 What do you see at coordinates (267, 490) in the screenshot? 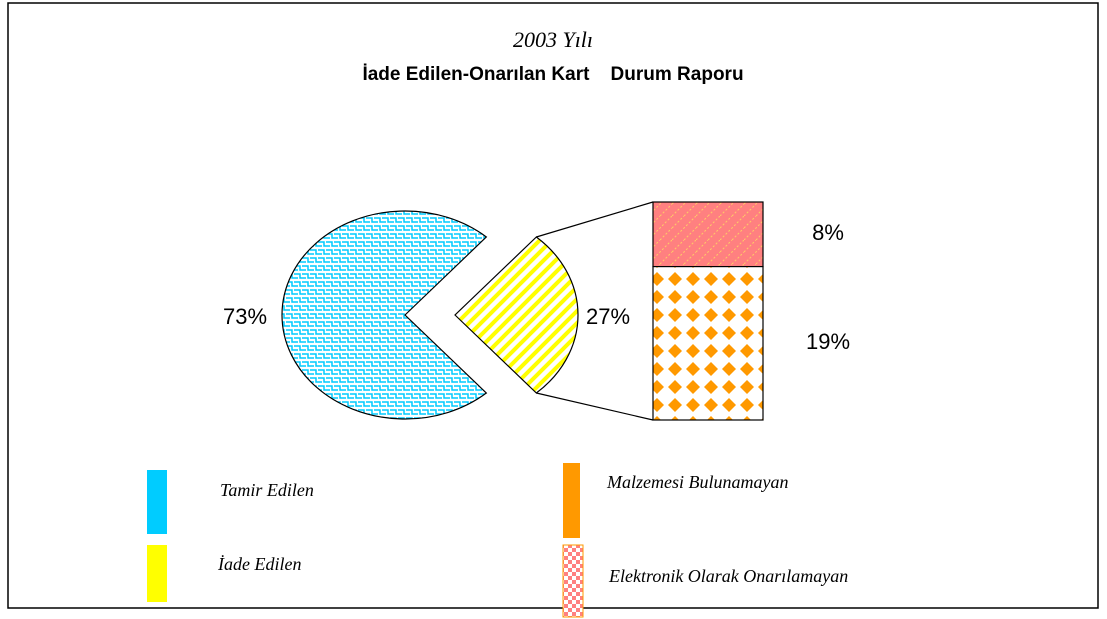
I see `legend-label: Tamir Edilen` at bounding box center [267, 490].